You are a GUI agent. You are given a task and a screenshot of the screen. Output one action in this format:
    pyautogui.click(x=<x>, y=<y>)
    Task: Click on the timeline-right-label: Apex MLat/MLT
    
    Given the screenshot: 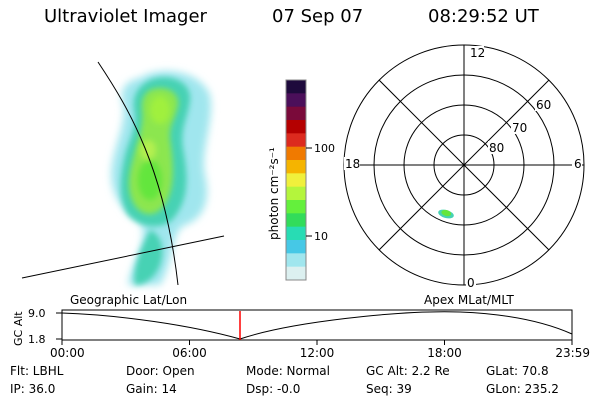 What is the action you would take?
    pyautogui.click(x=469, y=300)
    